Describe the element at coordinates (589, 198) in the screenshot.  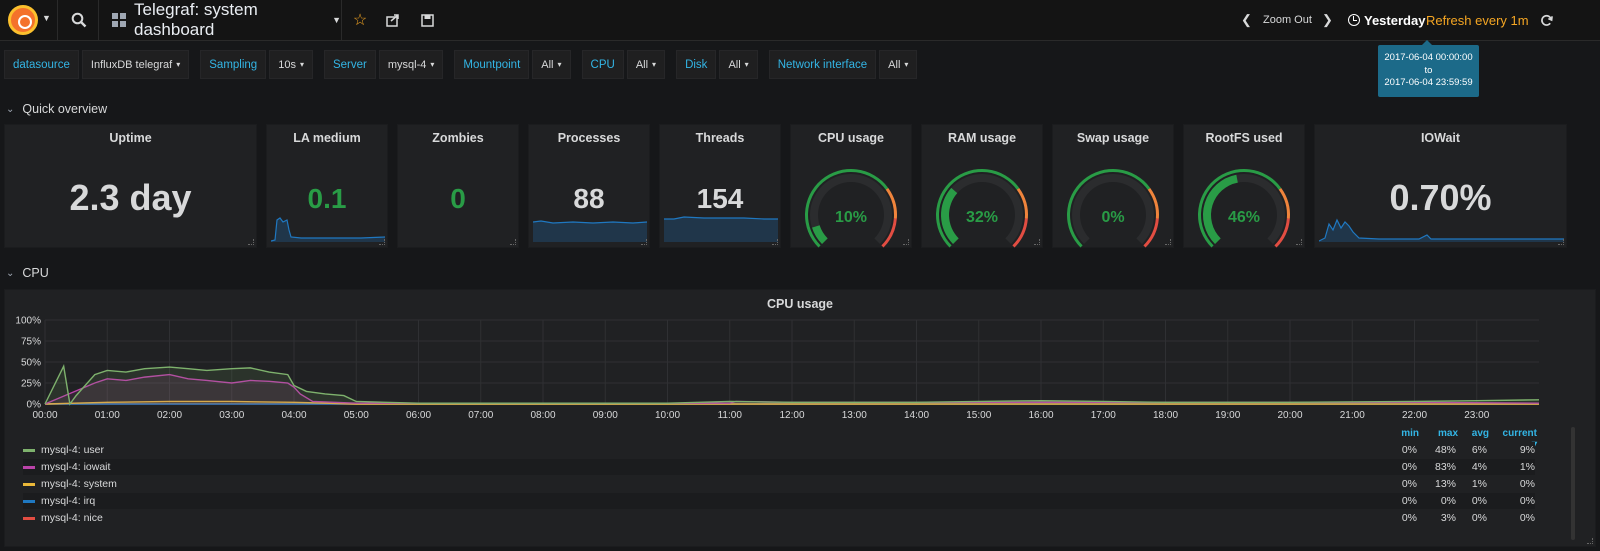
I see `stat-value: 88` at that location.